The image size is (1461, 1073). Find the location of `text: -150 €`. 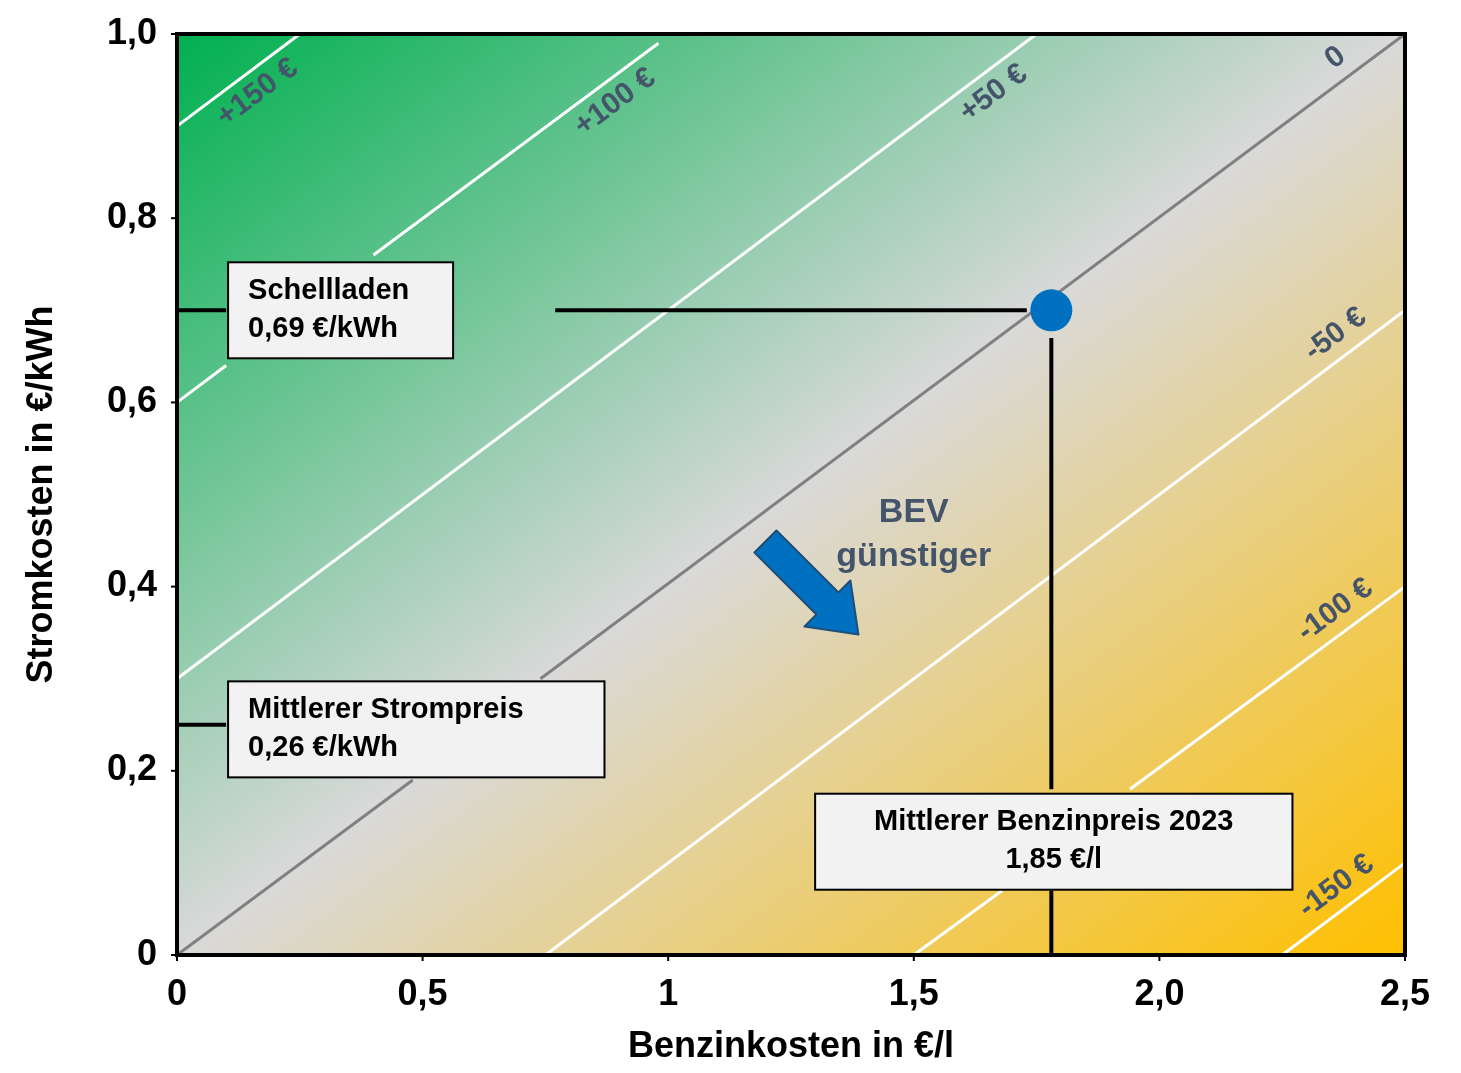

text: -150 € is located at coordinates (1335, 884).